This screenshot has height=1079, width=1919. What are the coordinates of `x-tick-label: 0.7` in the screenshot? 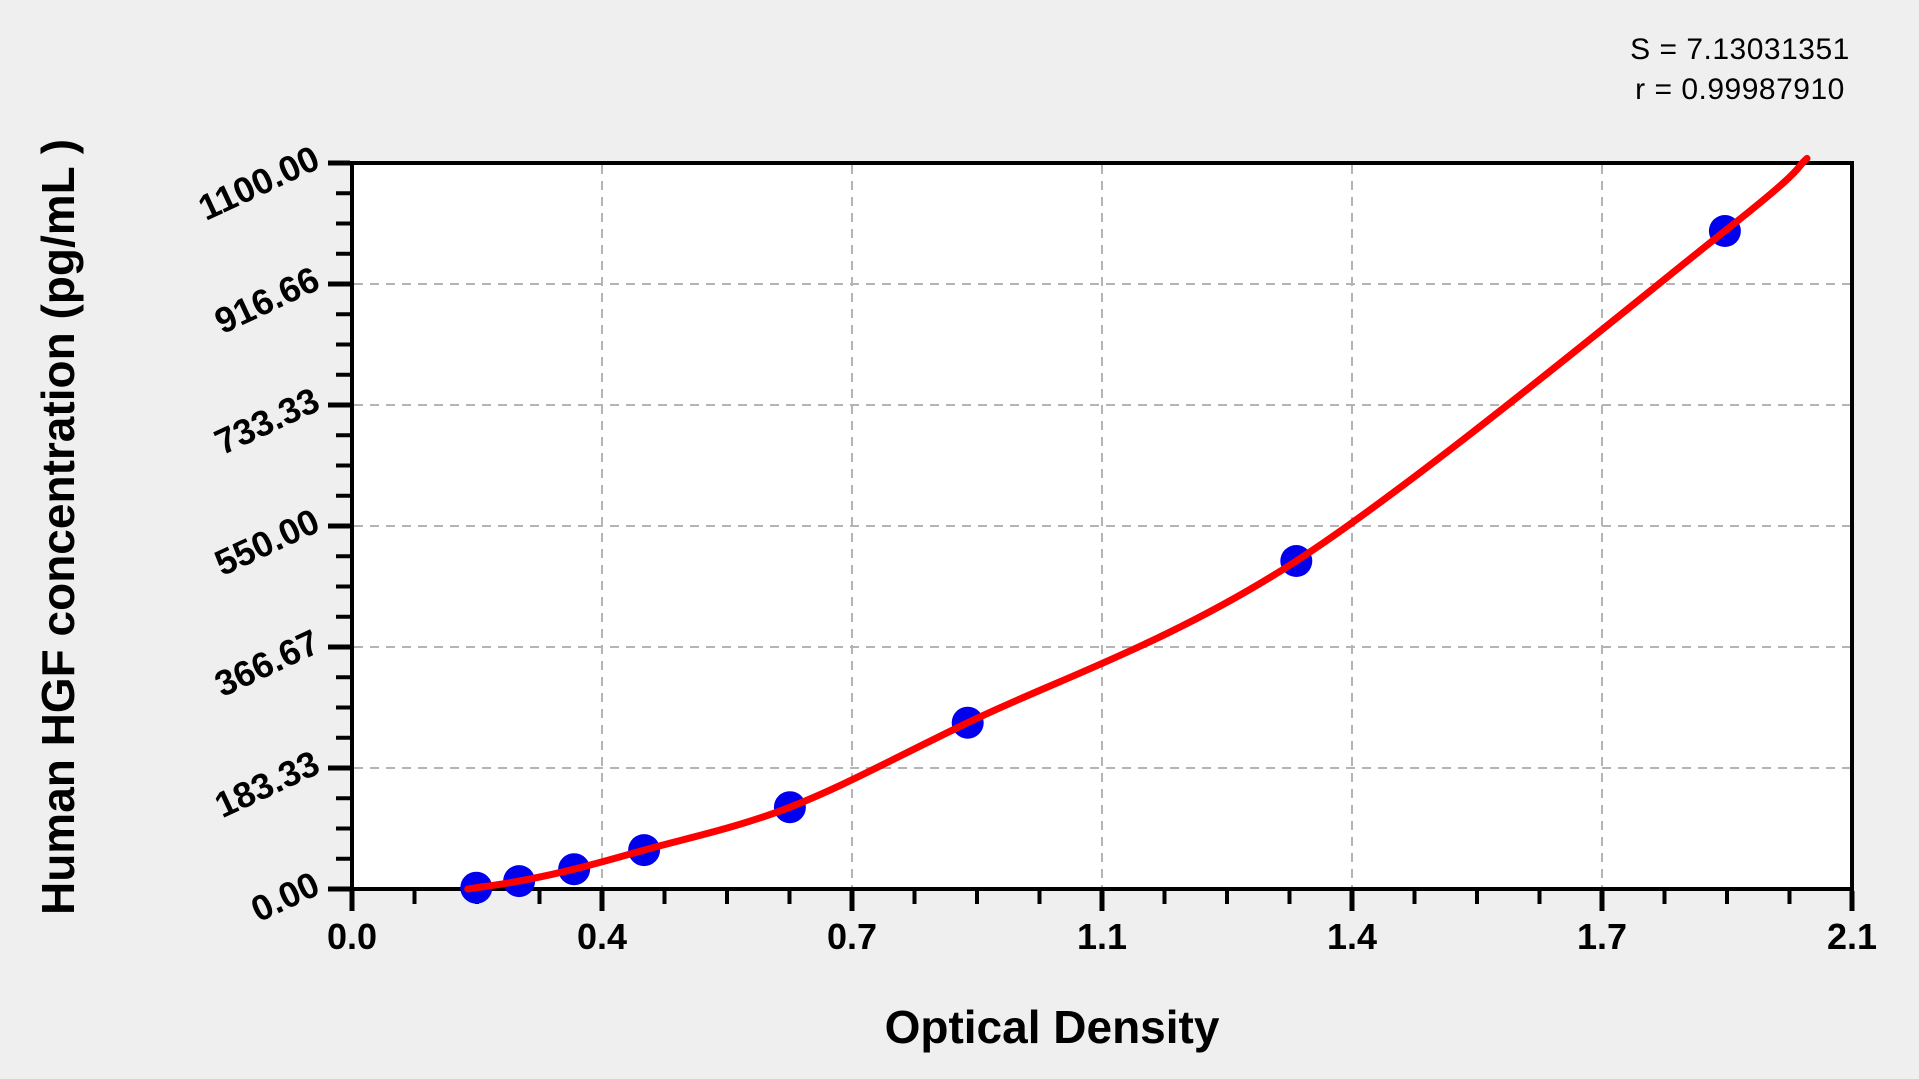 It's located at (852, 936).